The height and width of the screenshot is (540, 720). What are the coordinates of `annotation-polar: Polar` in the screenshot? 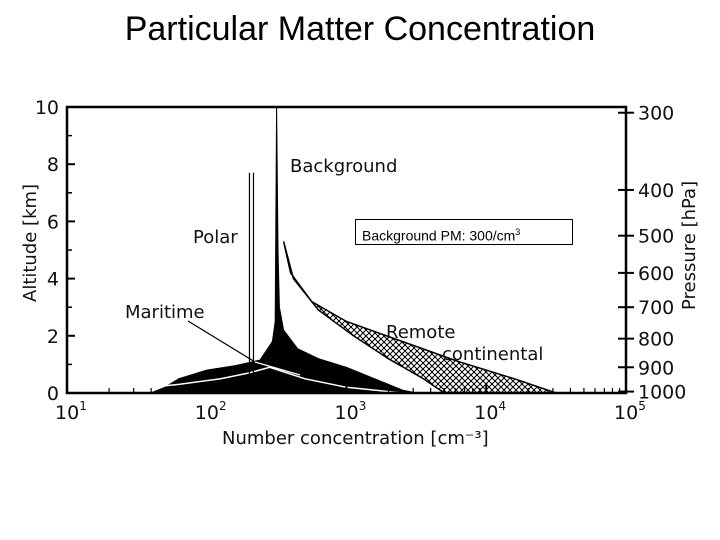 It's located at (215, 237).